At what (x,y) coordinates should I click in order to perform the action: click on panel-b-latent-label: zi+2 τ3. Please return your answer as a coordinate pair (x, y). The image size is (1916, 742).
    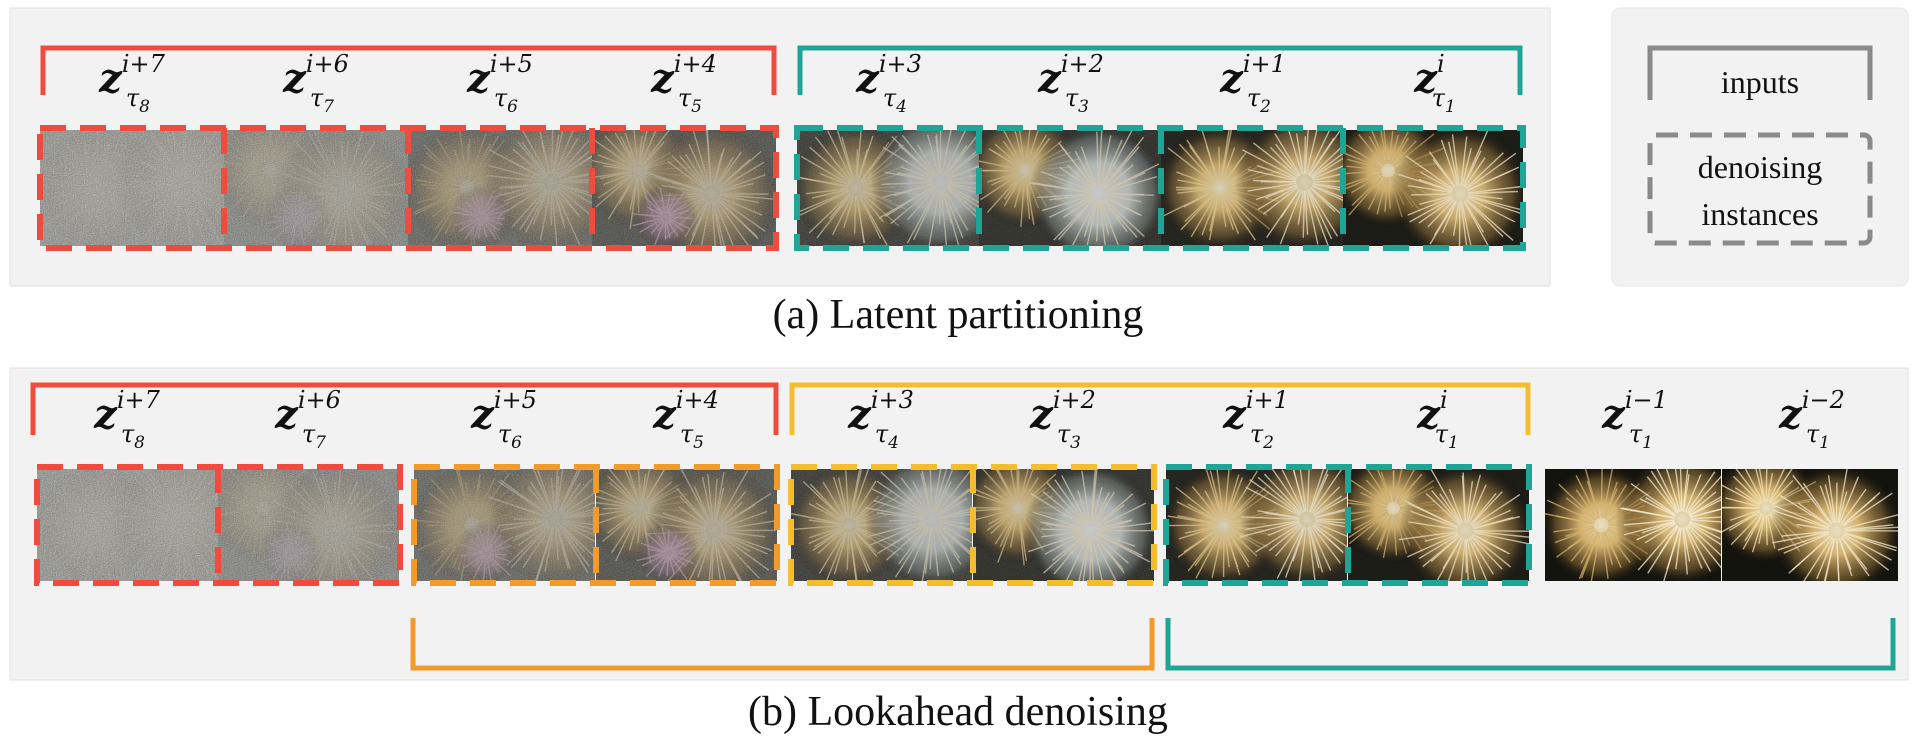
    Looking at the image, I should click on (1062, 419).